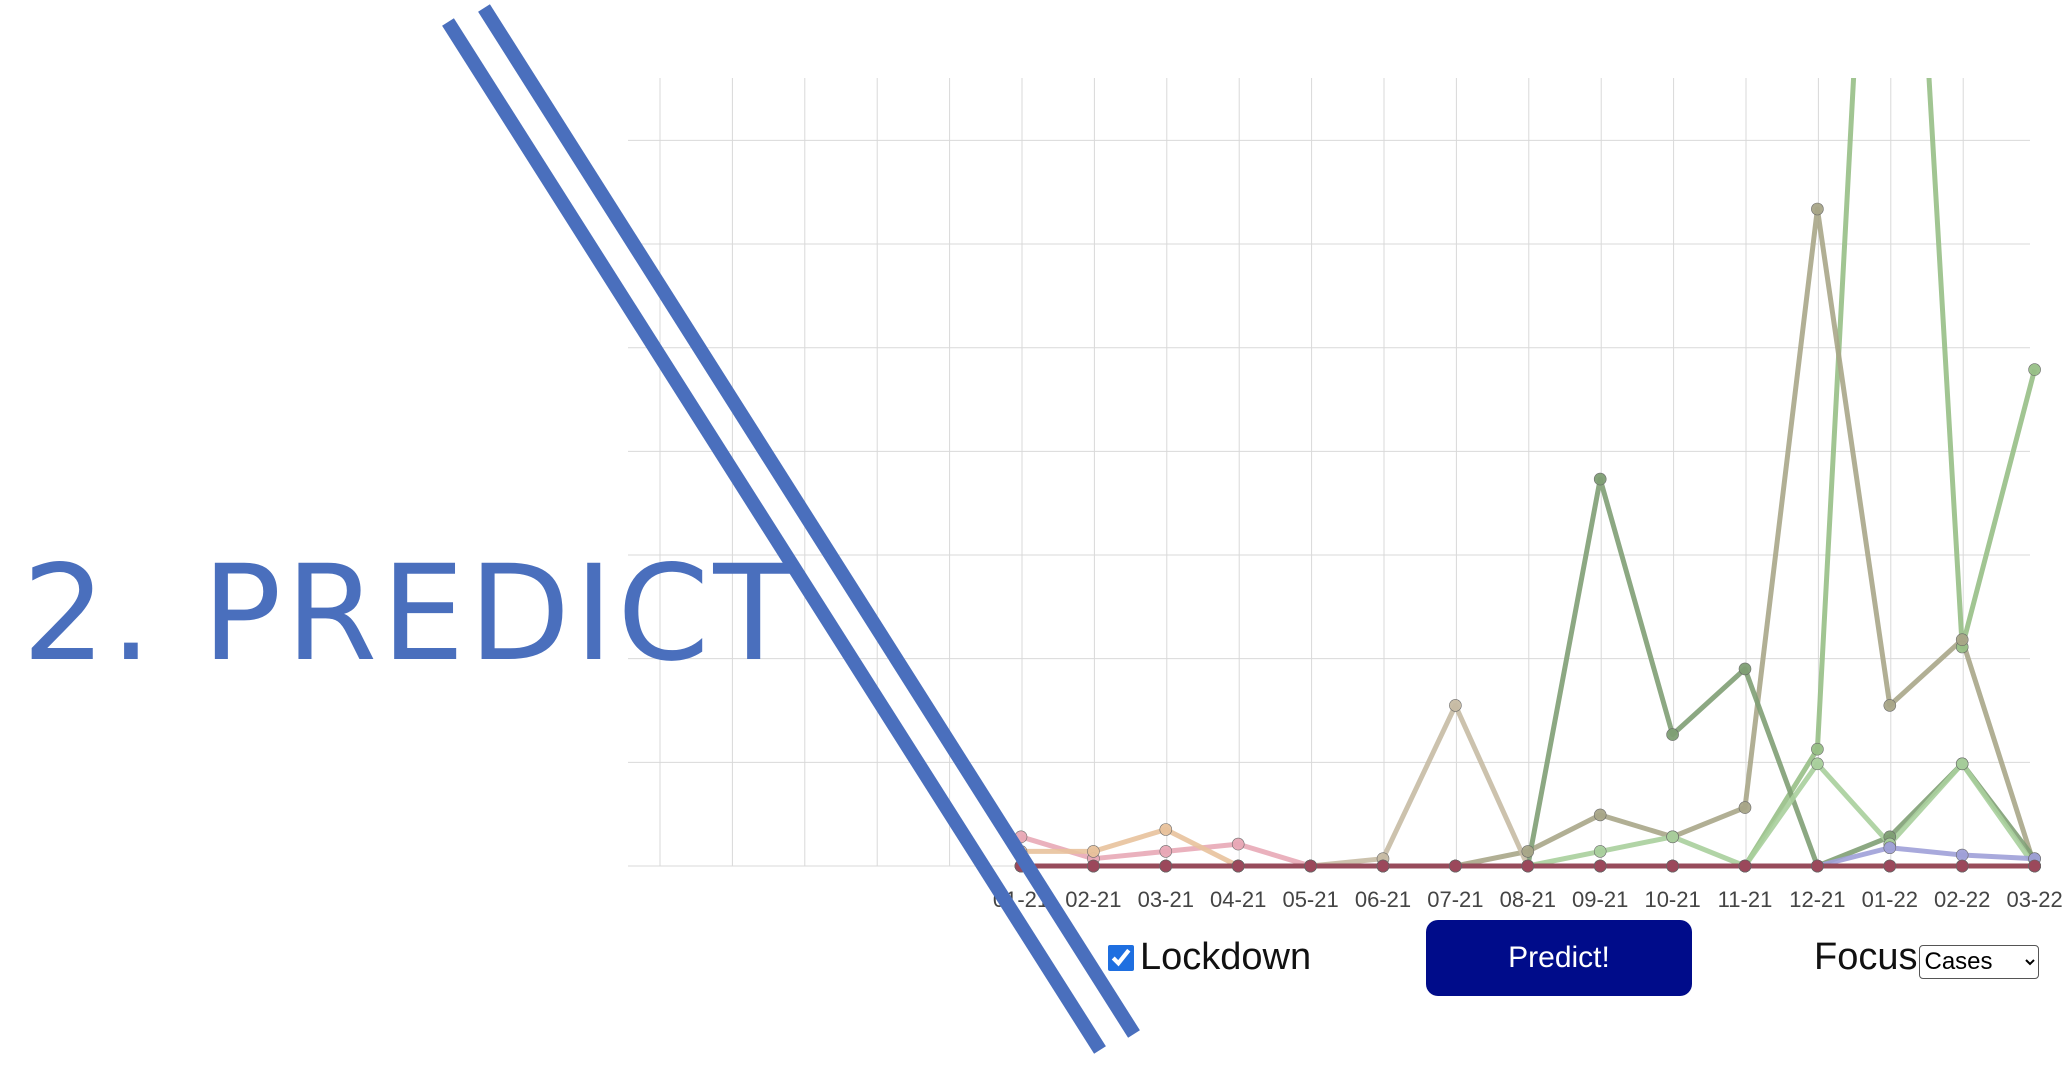 This screenshot has width=2066, height=1066. I want to click on focus-control: Focus Cases, so click(1927, 957).